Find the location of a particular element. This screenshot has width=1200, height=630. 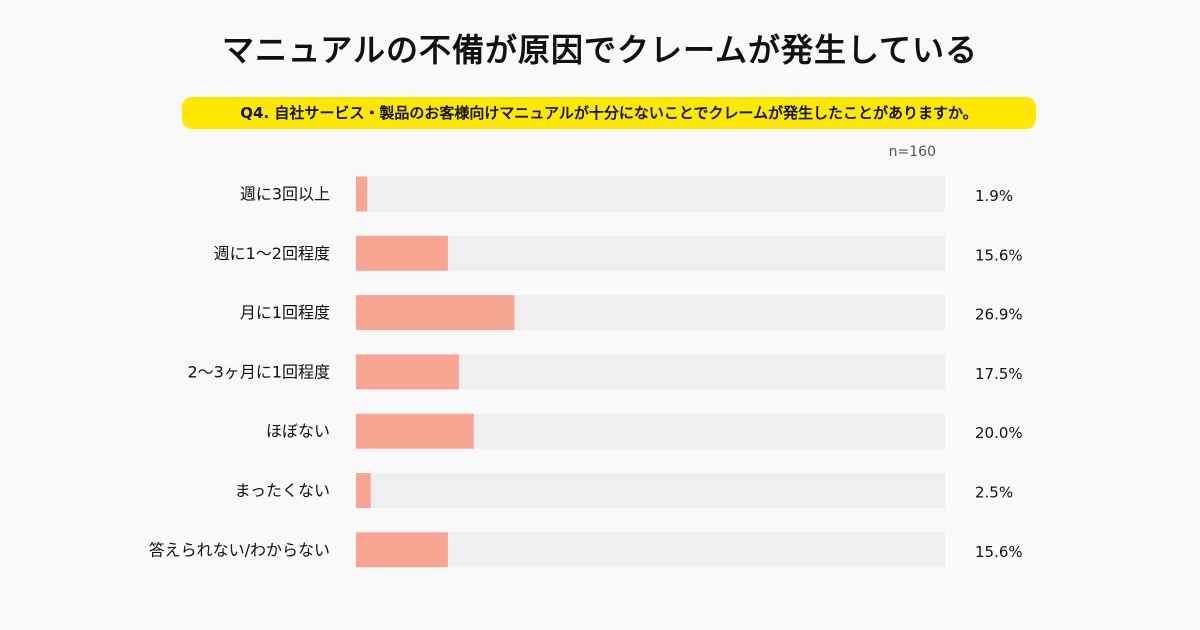

sample-size-label: n=160 is located at coordinates (912, 152).